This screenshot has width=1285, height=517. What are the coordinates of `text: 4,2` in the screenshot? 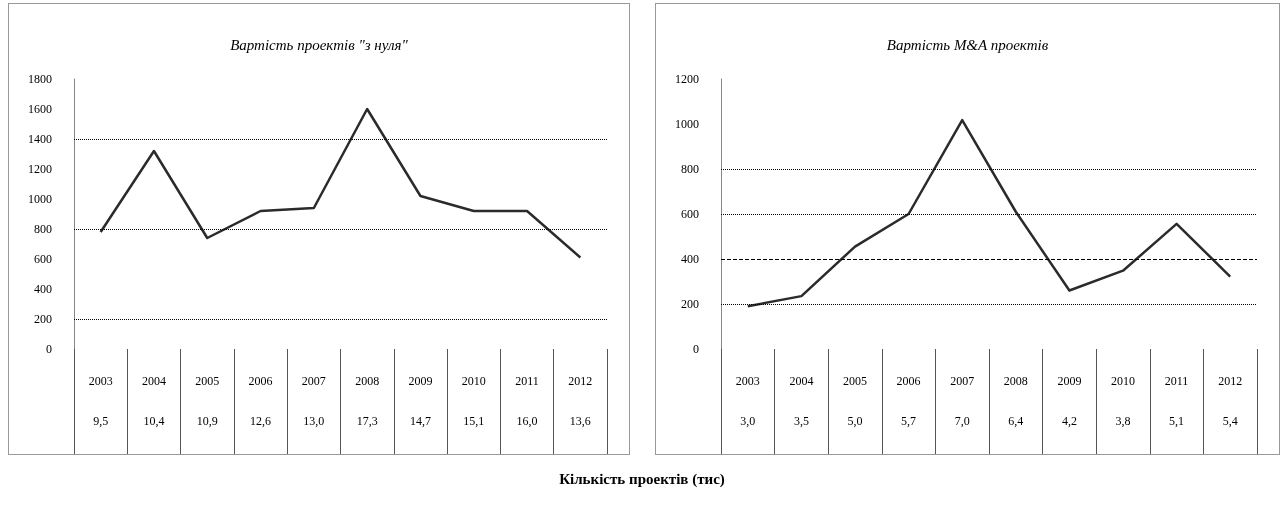 It's located at (1069, 421).